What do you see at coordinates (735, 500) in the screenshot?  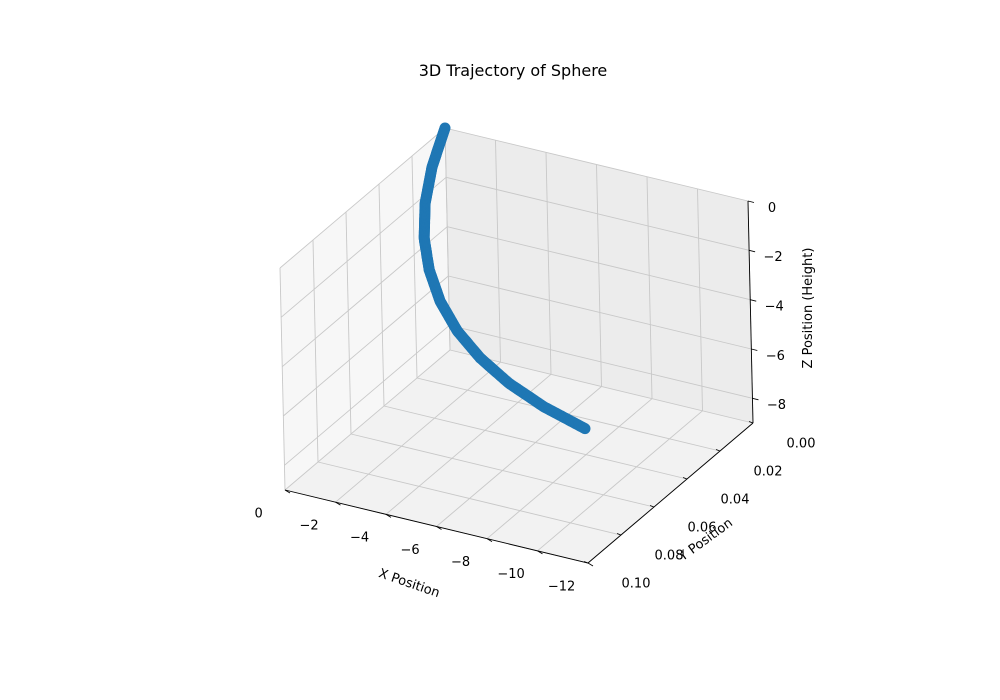 I see `x-tick-label: 0.04` at bounding box center [735, 500].